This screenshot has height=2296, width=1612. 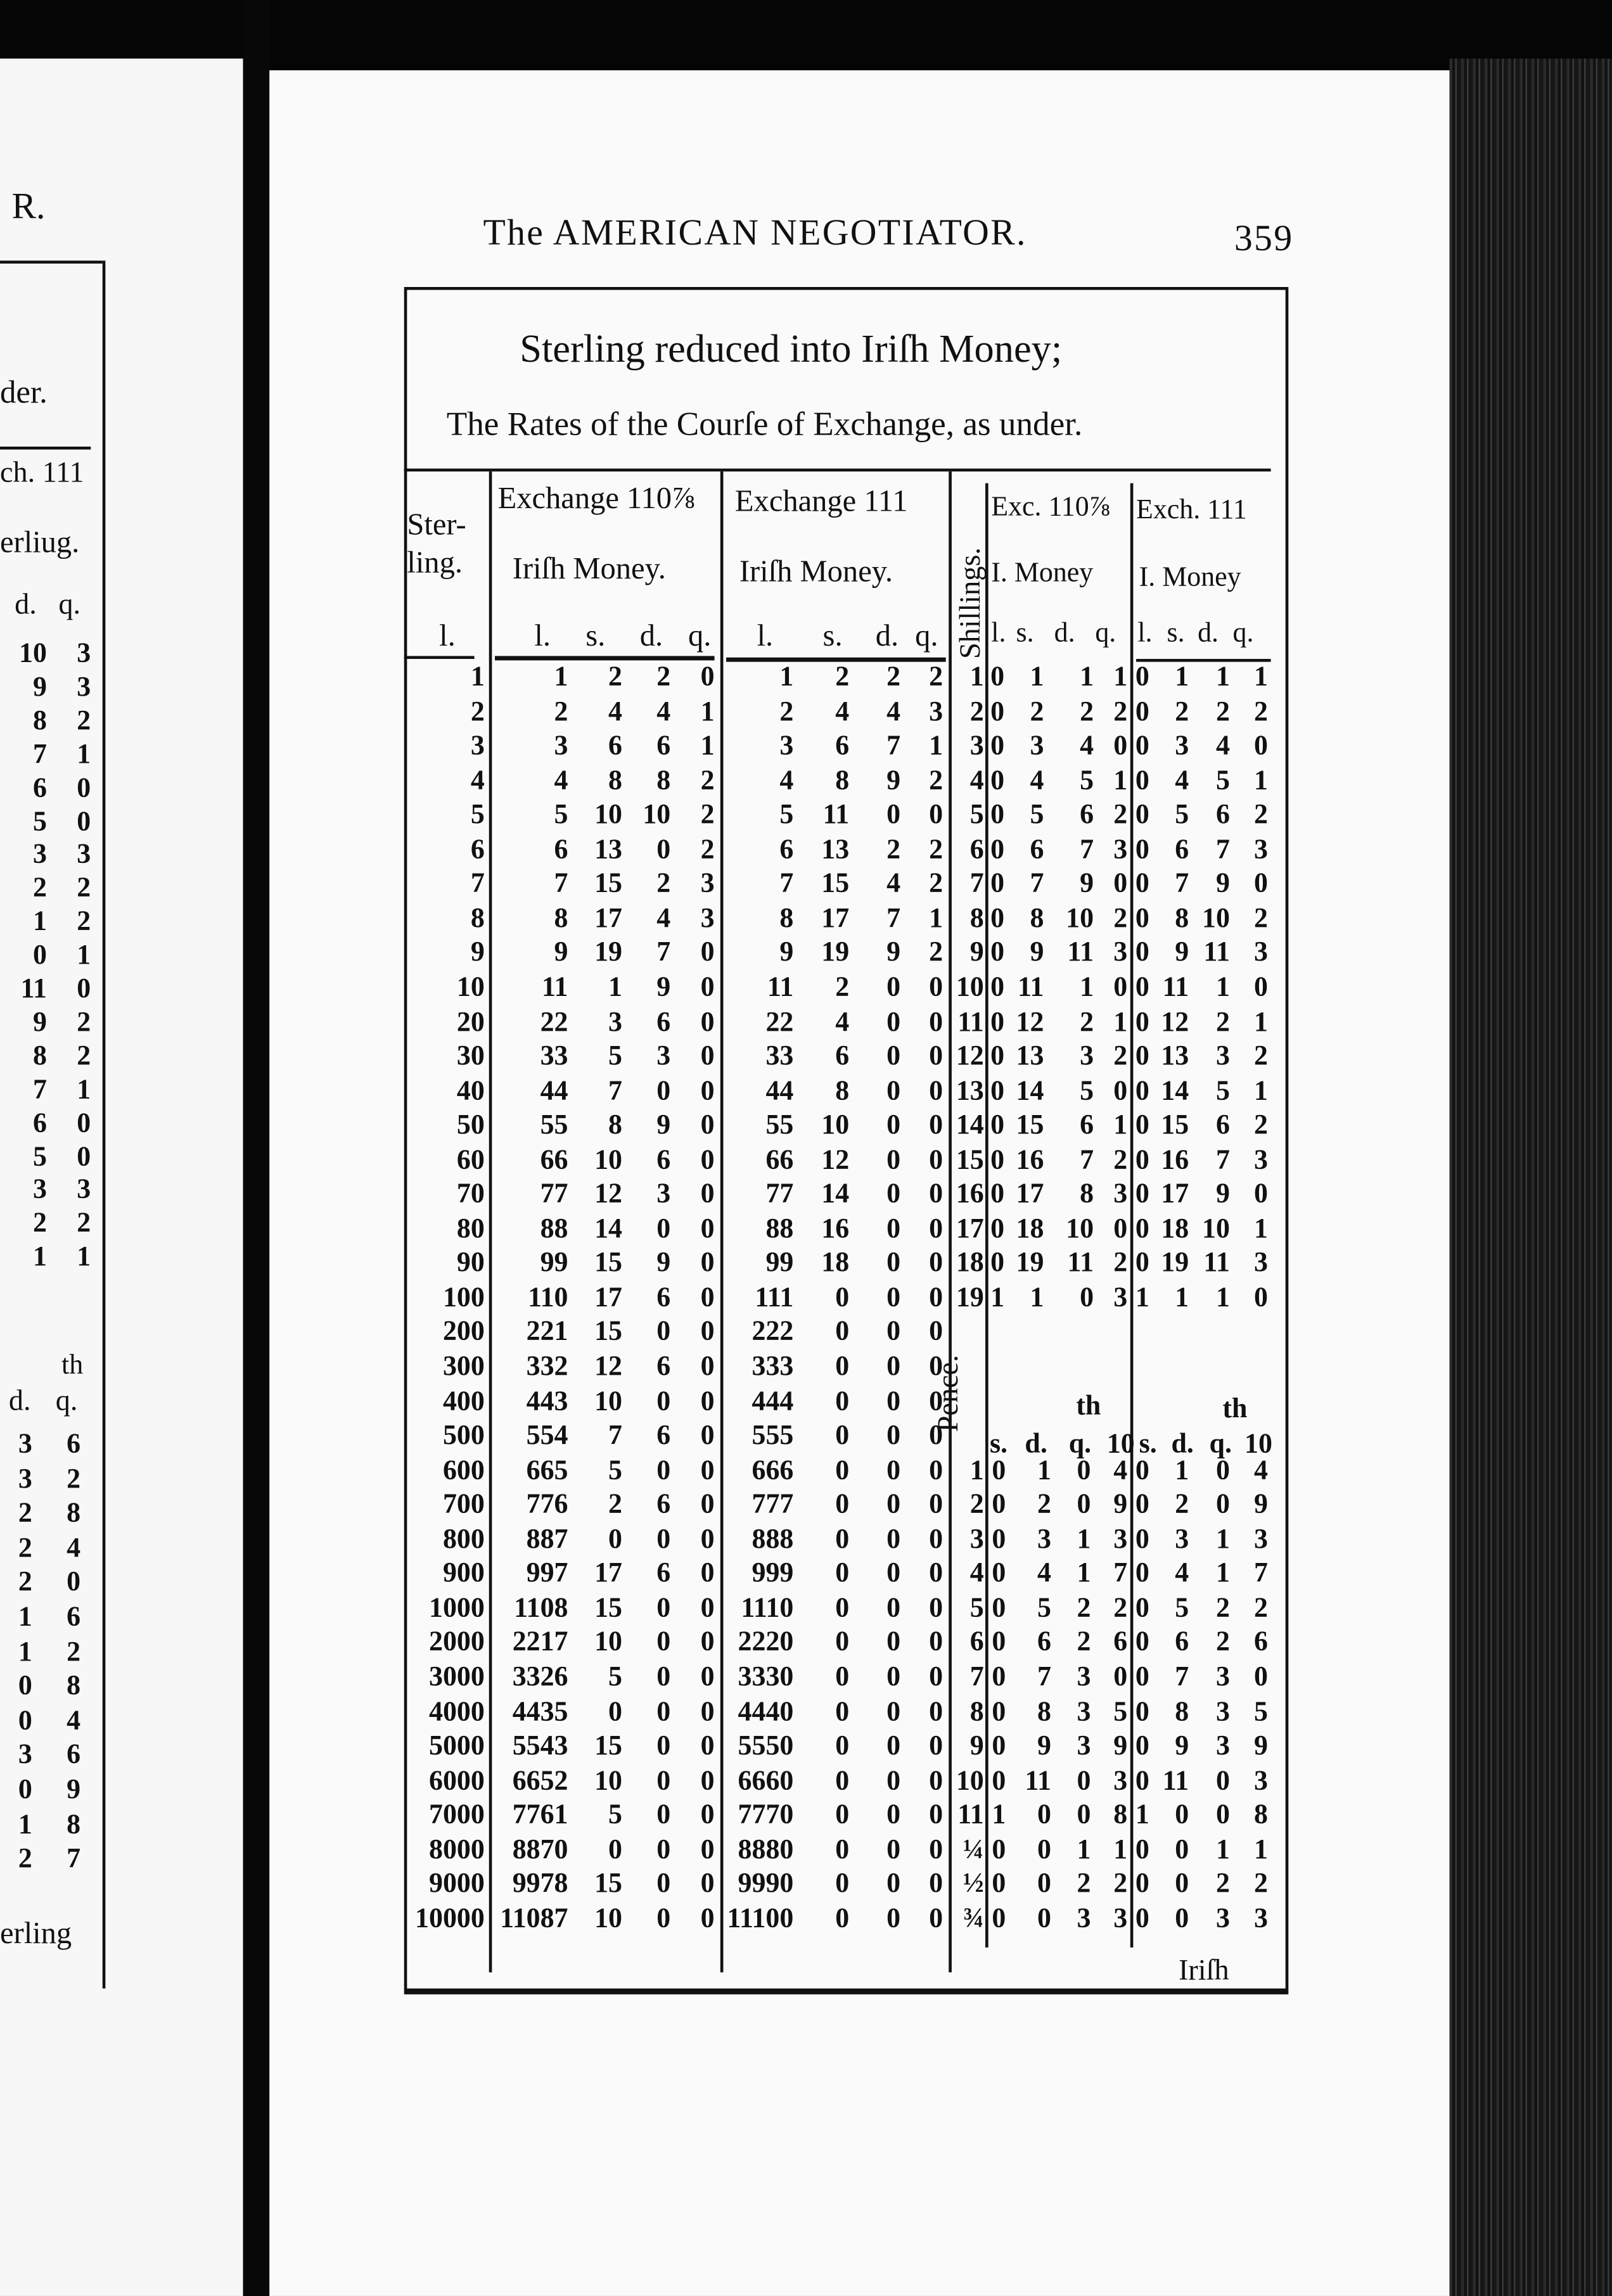 I want to click on left-fragment: erliug., so click(x=40, y=541).